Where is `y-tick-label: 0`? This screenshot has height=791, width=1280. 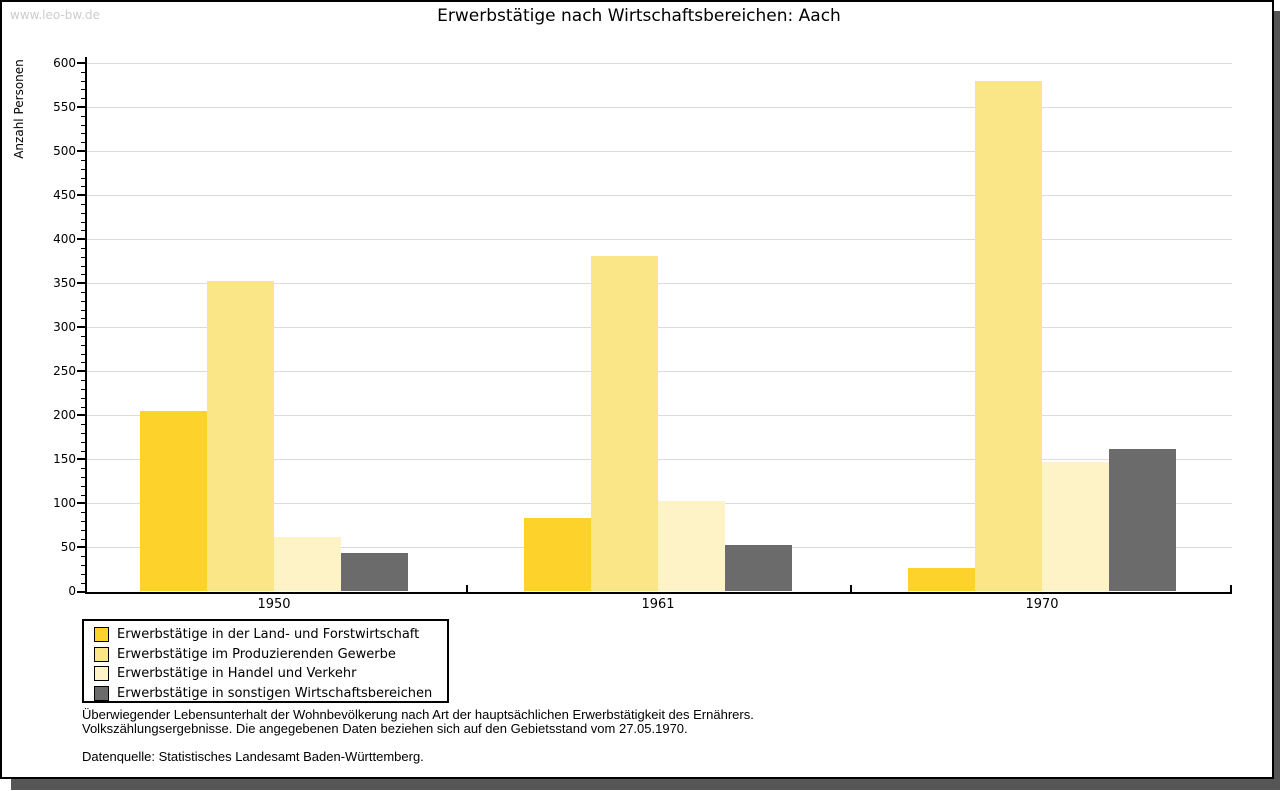
y-tick-label: 0 is located at coordinates (72, 591).